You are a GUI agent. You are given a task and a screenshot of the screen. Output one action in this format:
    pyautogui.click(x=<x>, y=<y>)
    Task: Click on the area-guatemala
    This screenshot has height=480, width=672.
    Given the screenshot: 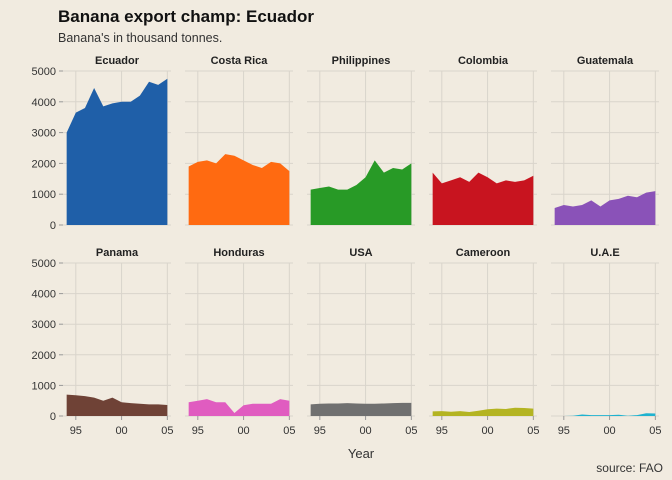 What is the action you would take?
    pyautogui.click(x=605, y=208)
    